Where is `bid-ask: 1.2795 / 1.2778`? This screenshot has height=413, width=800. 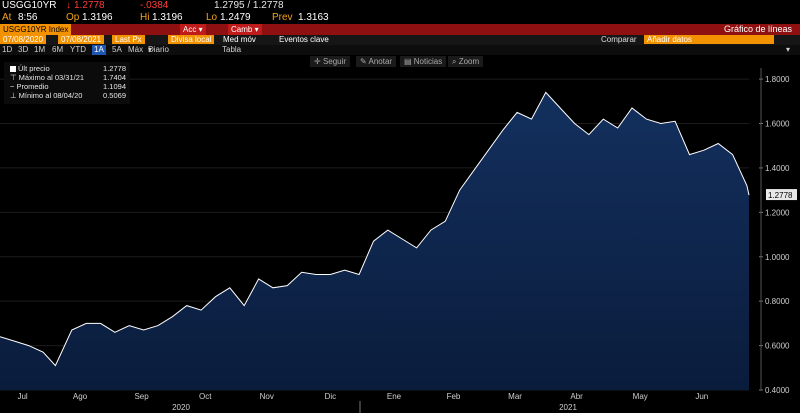 bid-ask: 1.2795 / 1.2778 is located at coordinates (249, 5).